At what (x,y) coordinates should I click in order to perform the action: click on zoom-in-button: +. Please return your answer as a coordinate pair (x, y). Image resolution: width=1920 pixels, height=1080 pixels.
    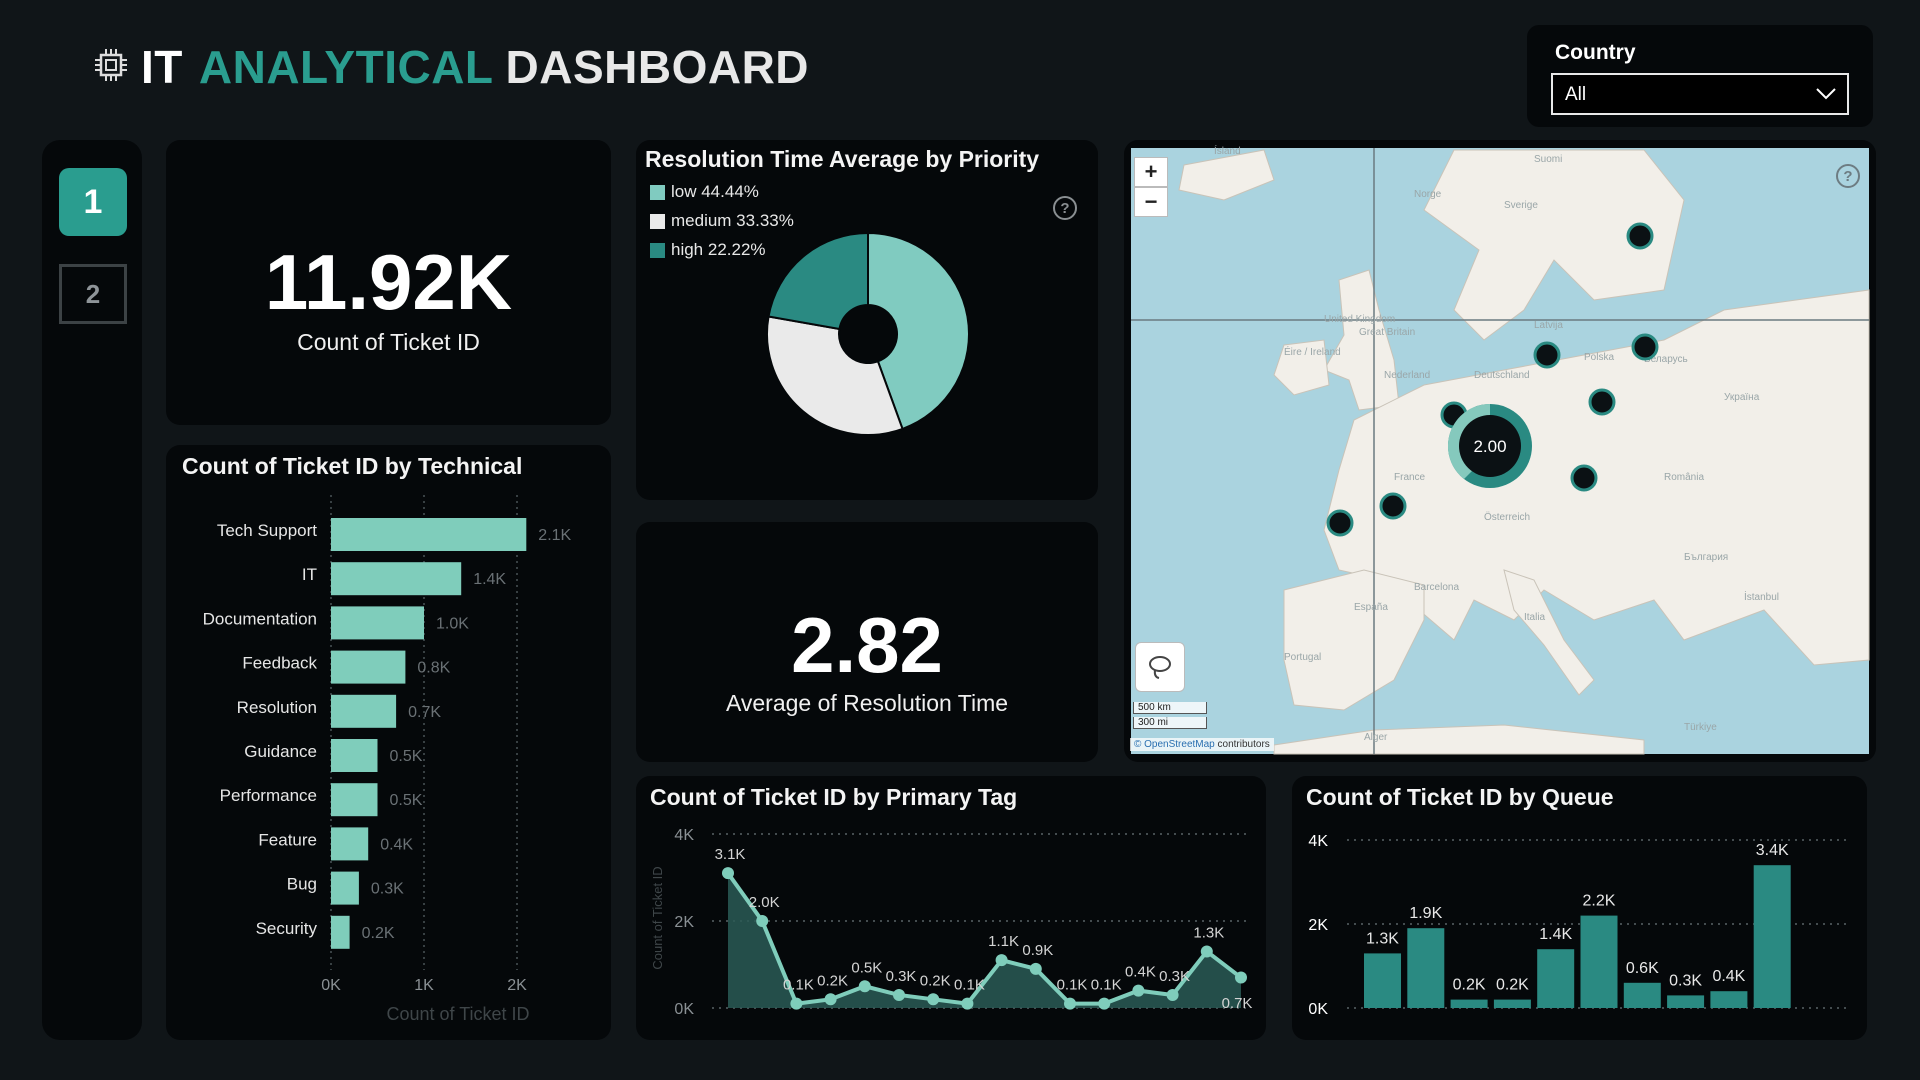
    Looking at the image, I should click on (1151, 172).